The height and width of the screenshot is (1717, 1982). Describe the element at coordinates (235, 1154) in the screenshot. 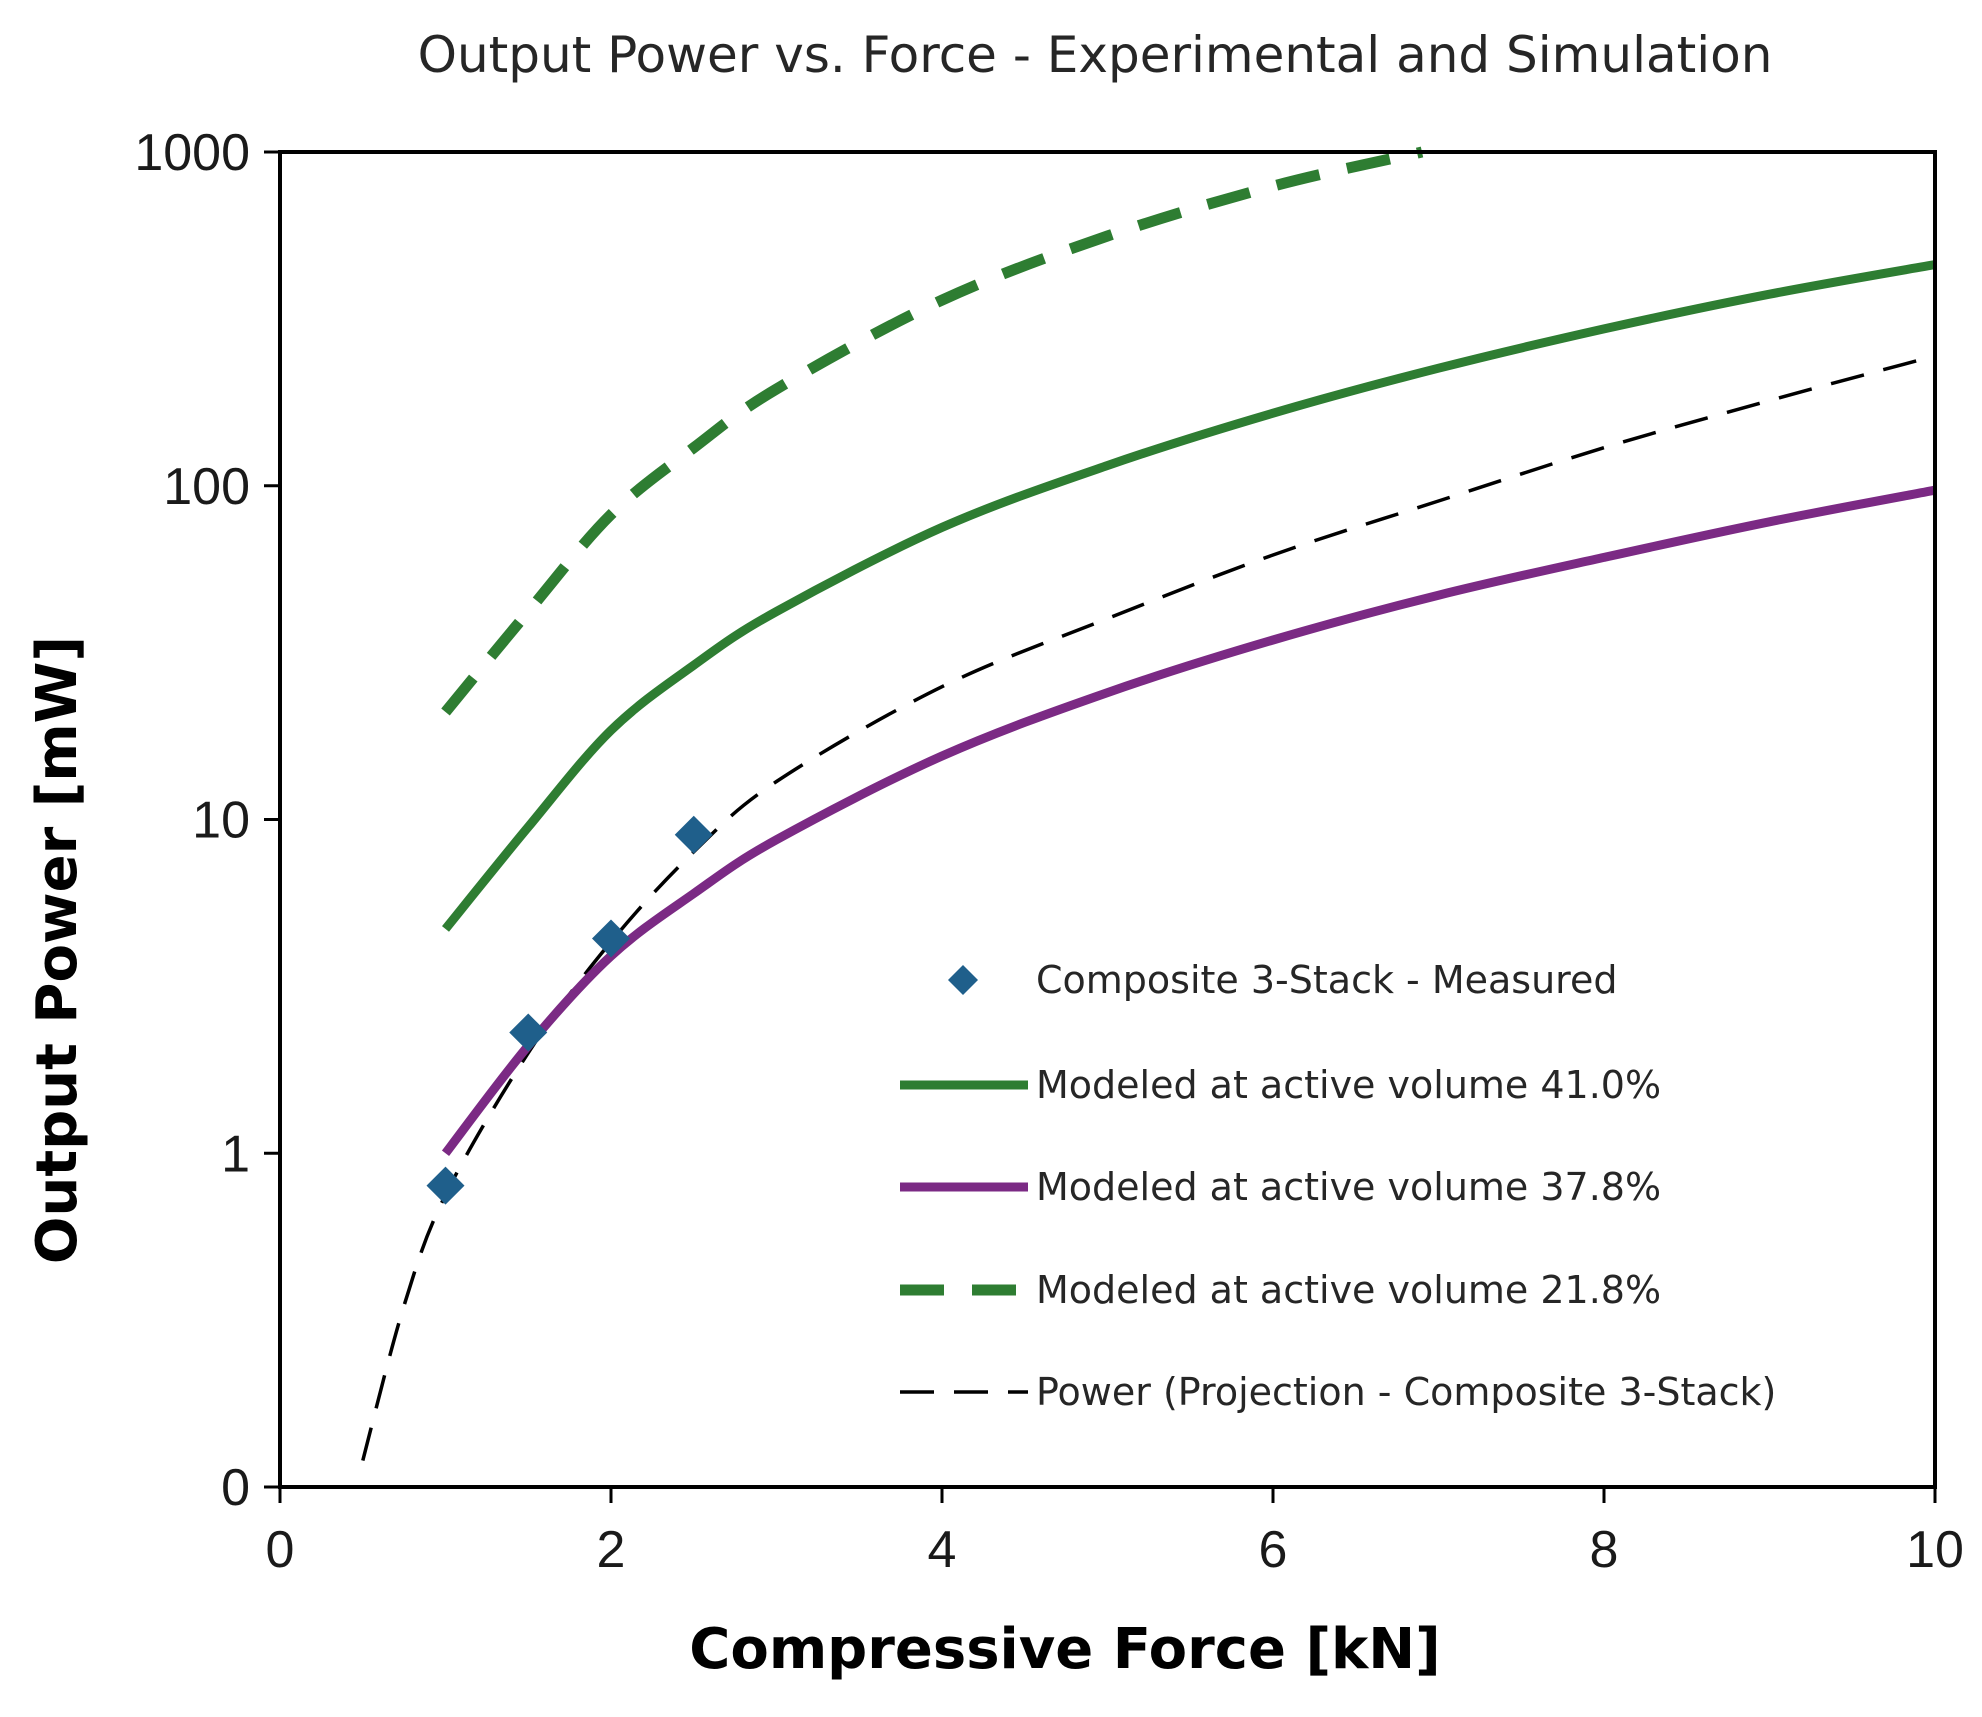

I see `y-tick-label: 1` at that location.